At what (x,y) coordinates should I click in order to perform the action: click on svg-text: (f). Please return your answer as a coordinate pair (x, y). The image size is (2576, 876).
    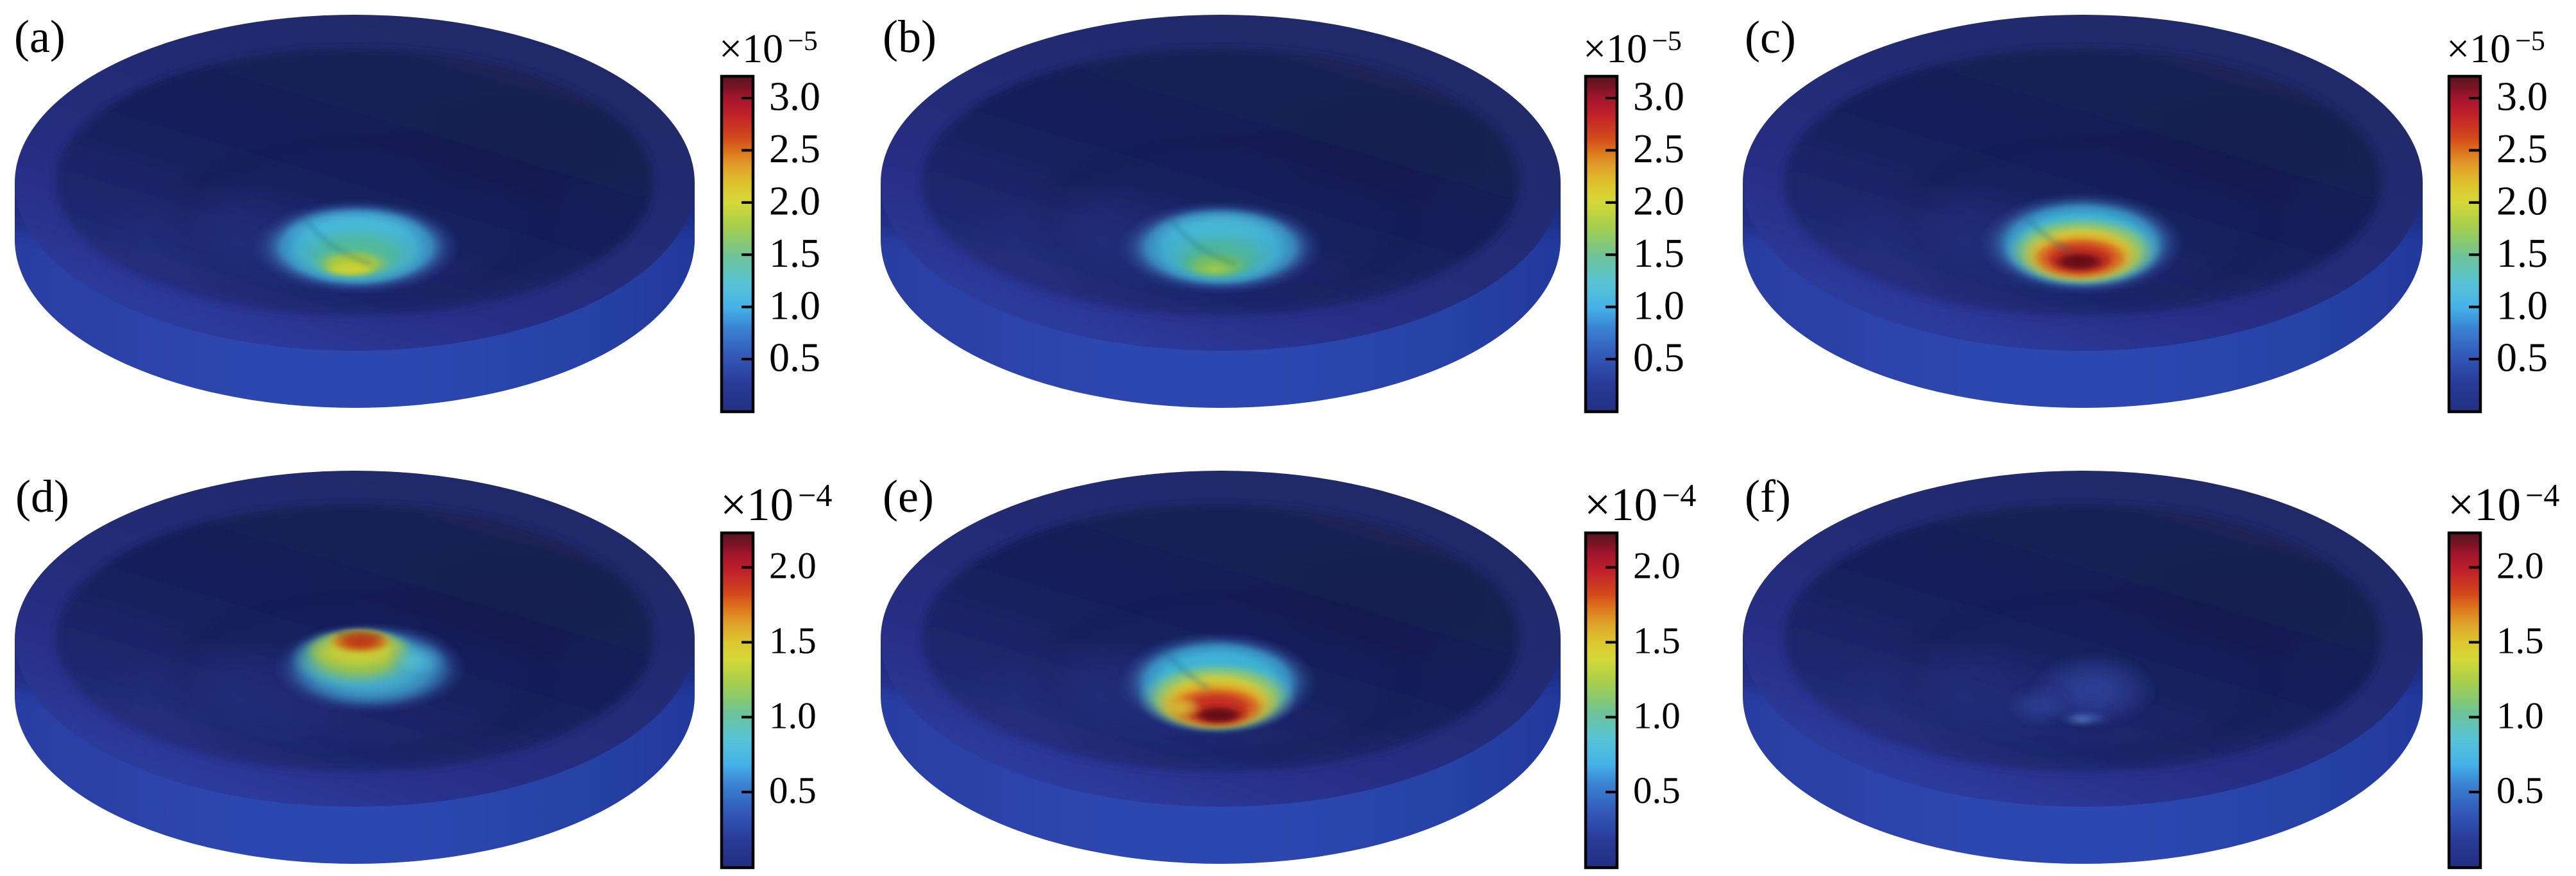
    Looking at the image, I should click on (1768, 496).